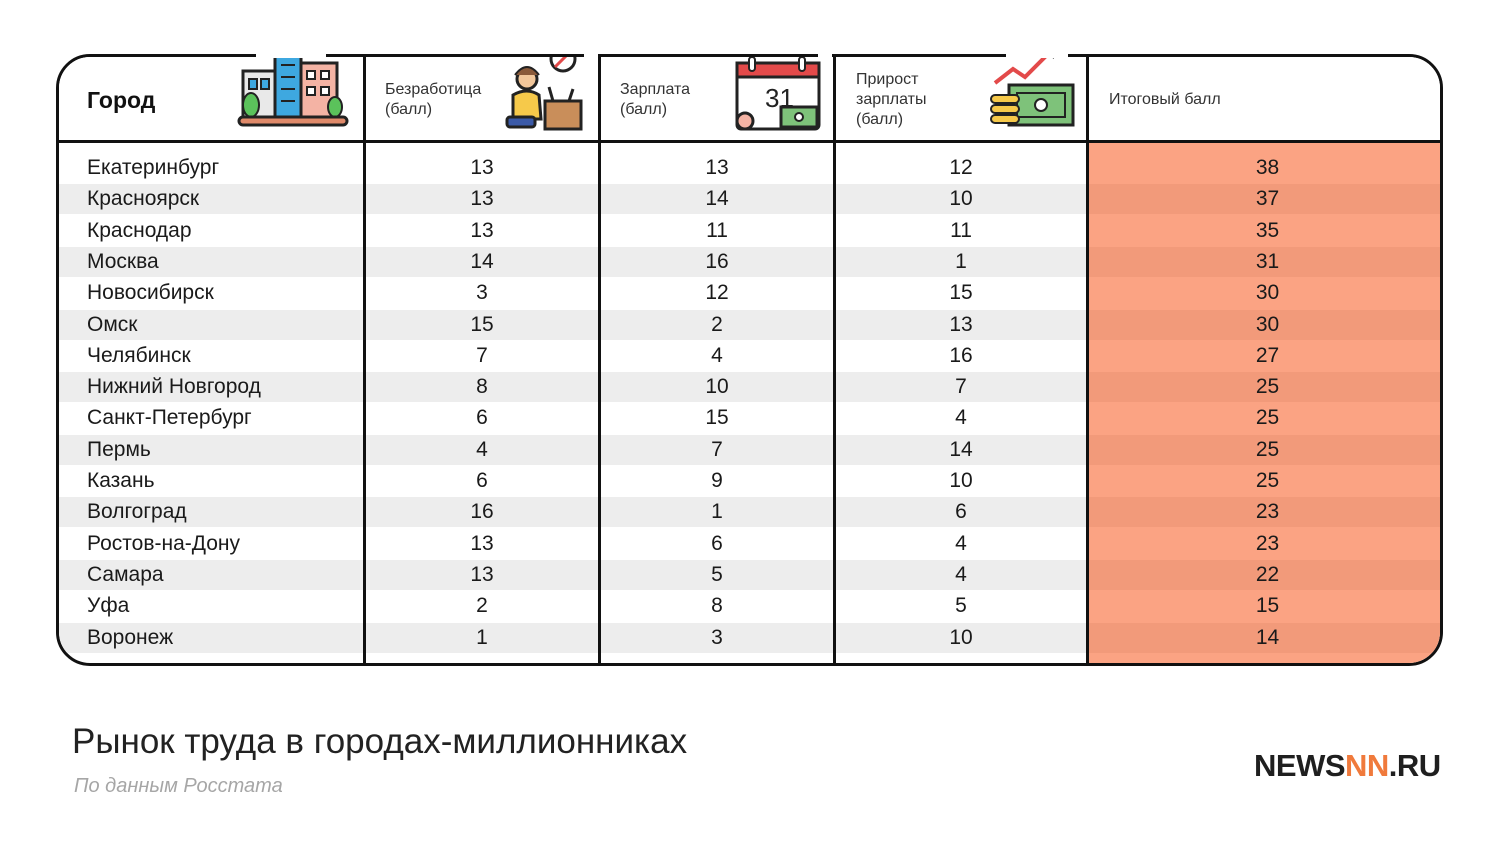 The width and height of the screenshot is (1500, 843). What do you see at coordinates (482, 355) in the screenshot?
I see `unemployment-score: 7` at bounding box center [482, 355].